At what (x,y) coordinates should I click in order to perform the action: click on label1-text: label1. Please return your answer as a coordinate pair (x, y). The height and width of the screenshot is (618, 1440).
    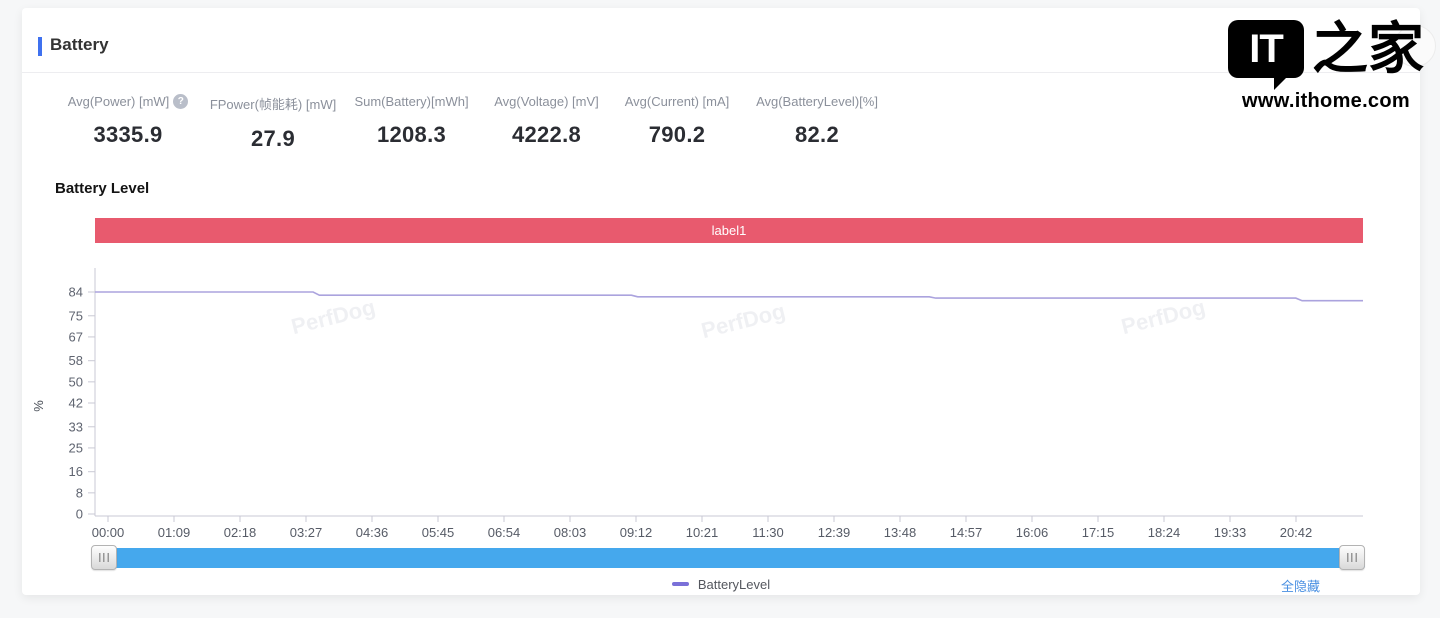
    Looking at the image, I should click on (729, 230).